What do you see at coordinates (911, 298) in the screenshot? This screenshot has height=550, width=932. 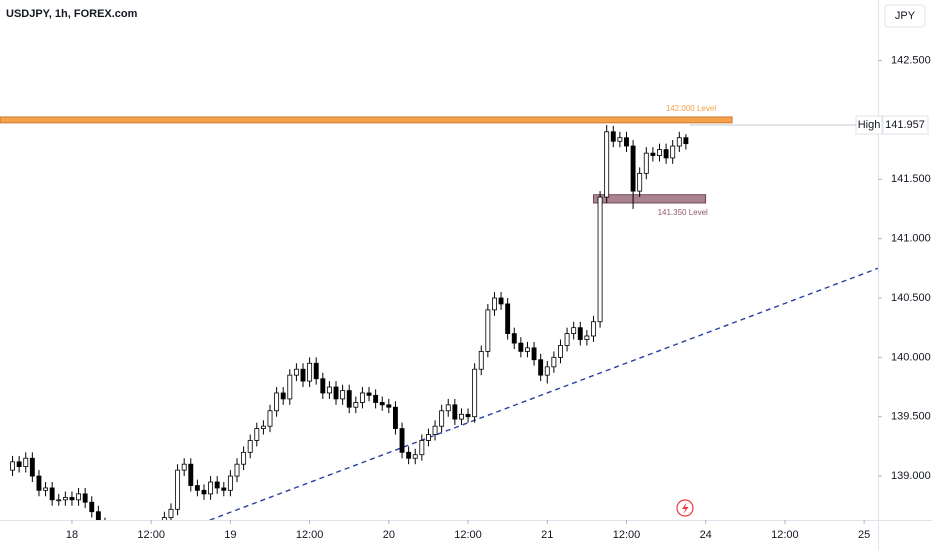 I see `y-tick-label: 140.500` at bounding box center [911, 298].